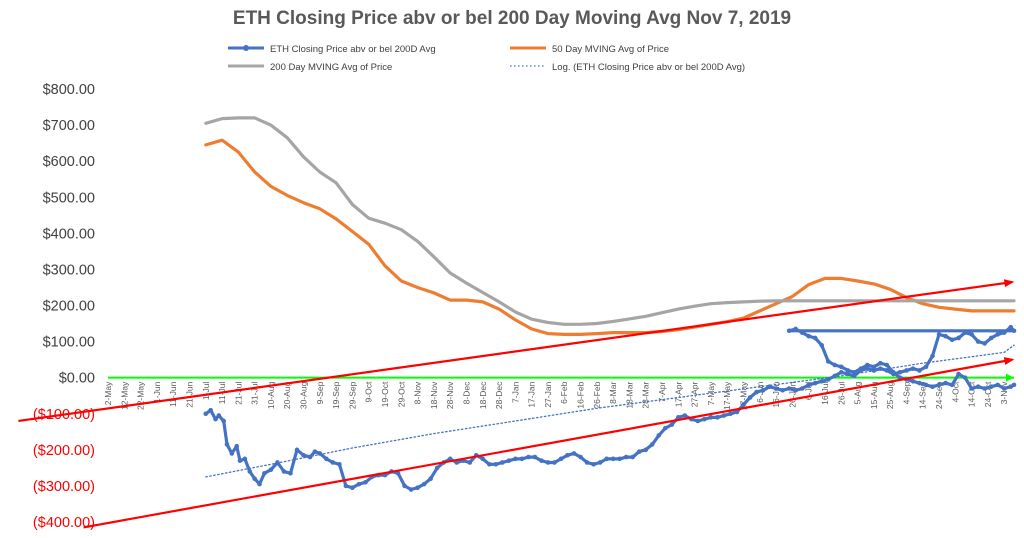 The width and height of the screenshot is (1024, 538). What do you see at coordinates (157, 392) in the screenshot?
I see `x-tick-label: 1-Jun` at bounding box center [157, 392].